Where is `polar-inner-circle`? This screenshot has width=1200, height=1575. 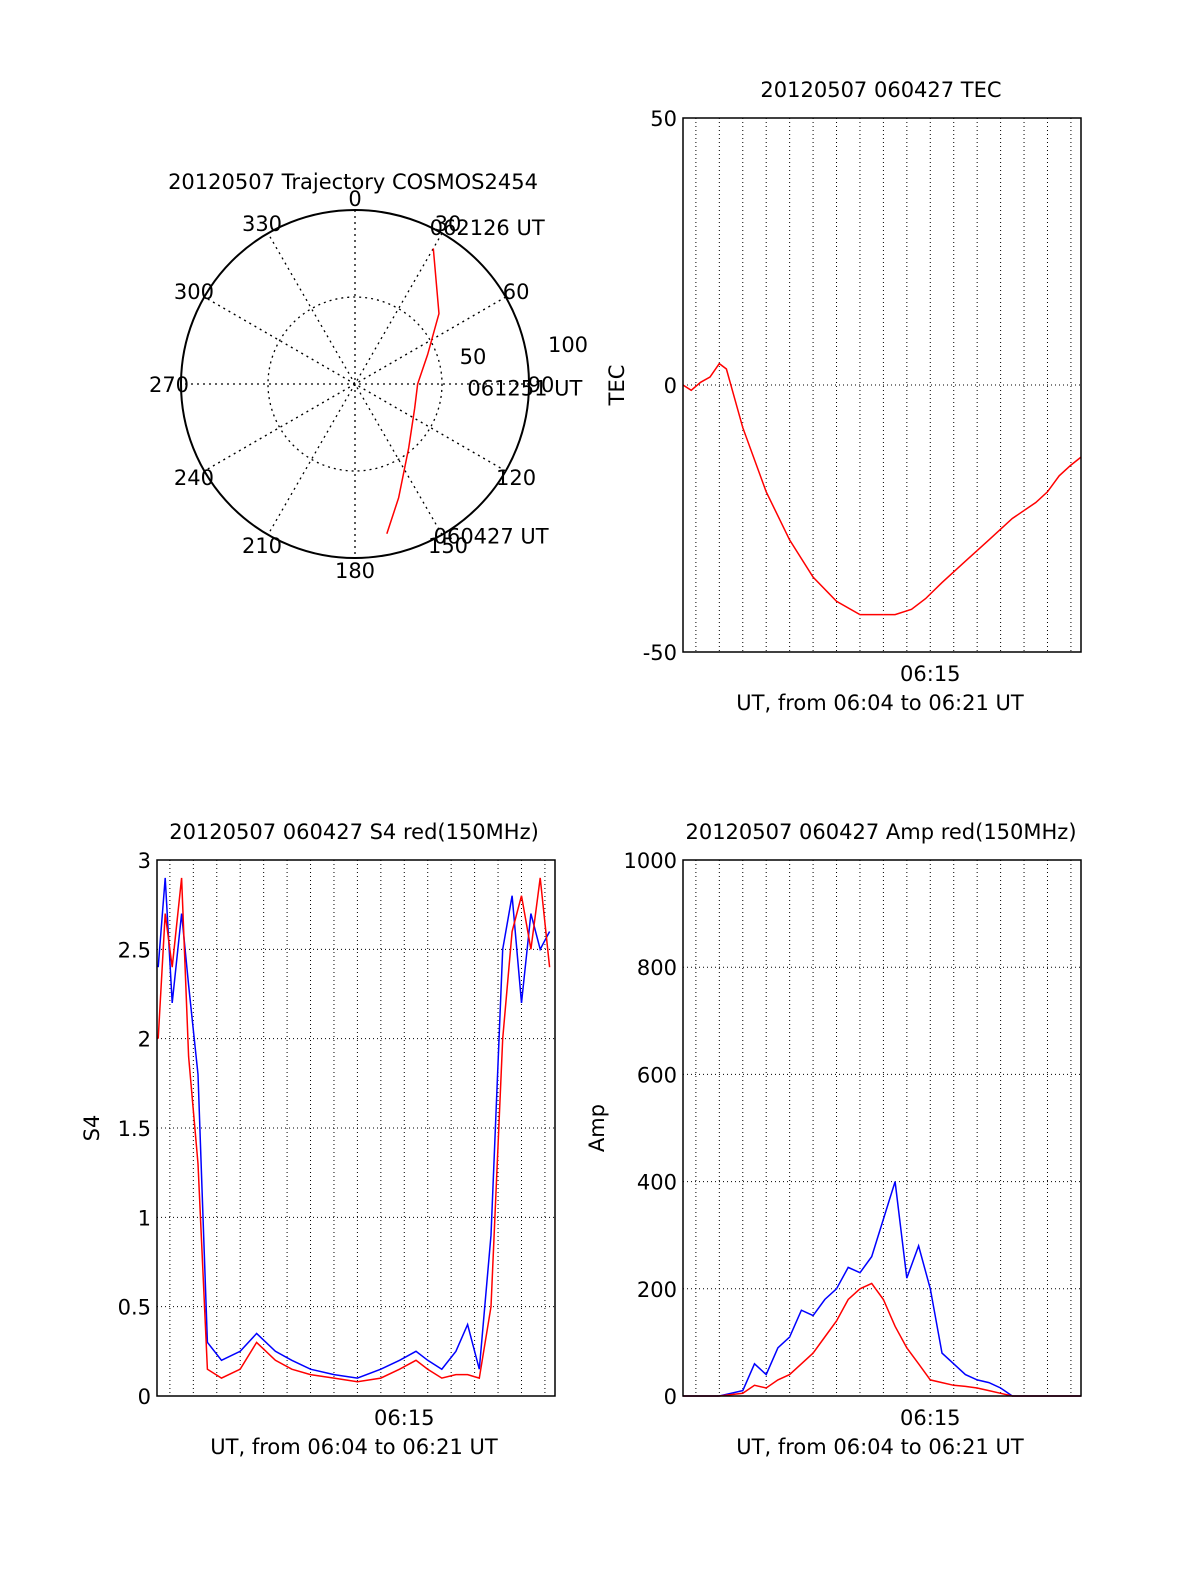 polar-inner-circle is located at coordinates (355, 384).